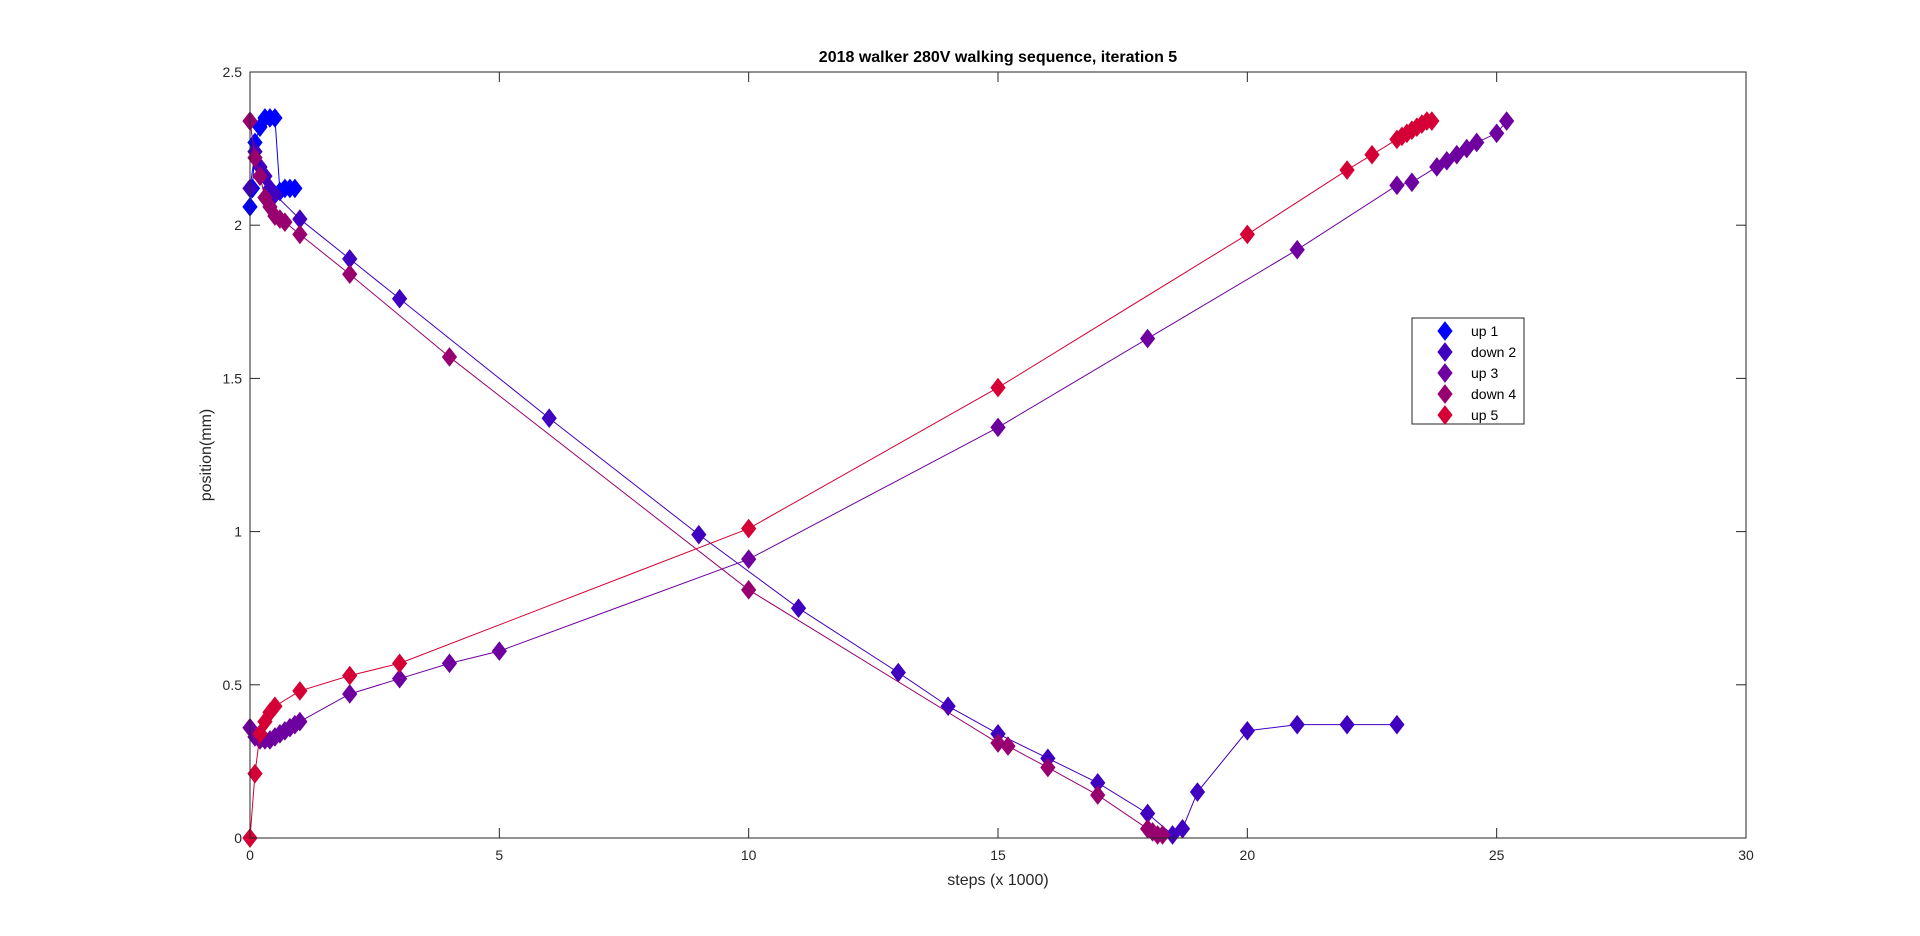 The width and height of the screenshot is (1920, 936). I want to click on legend-label: down 2, so click(1493, 352).